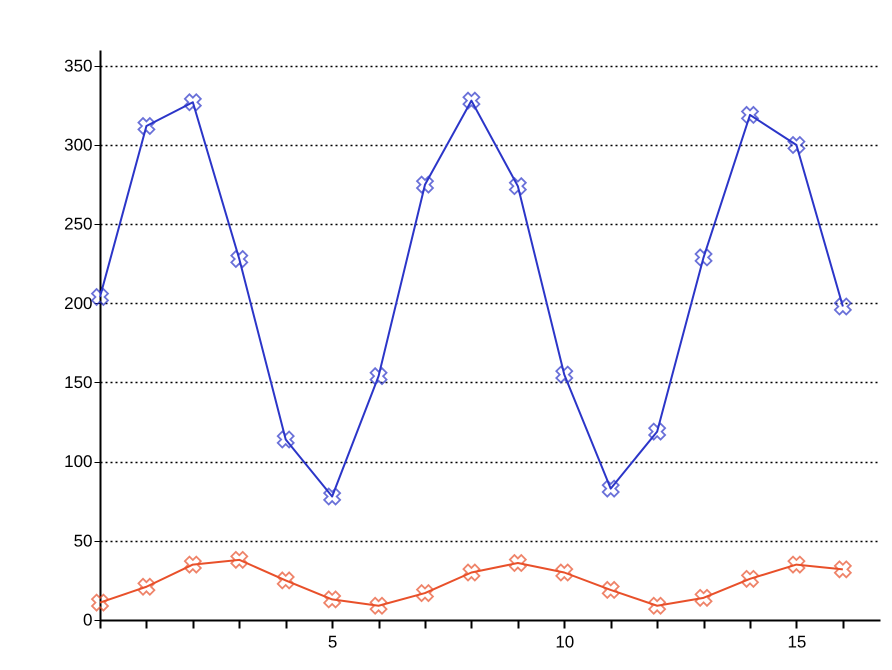 Image resolution: width=892 pixels, height=670 pixels. Describe the element at coordinates (78, 224) in the screenshot. I see `y-tick-label: 250` at that location.